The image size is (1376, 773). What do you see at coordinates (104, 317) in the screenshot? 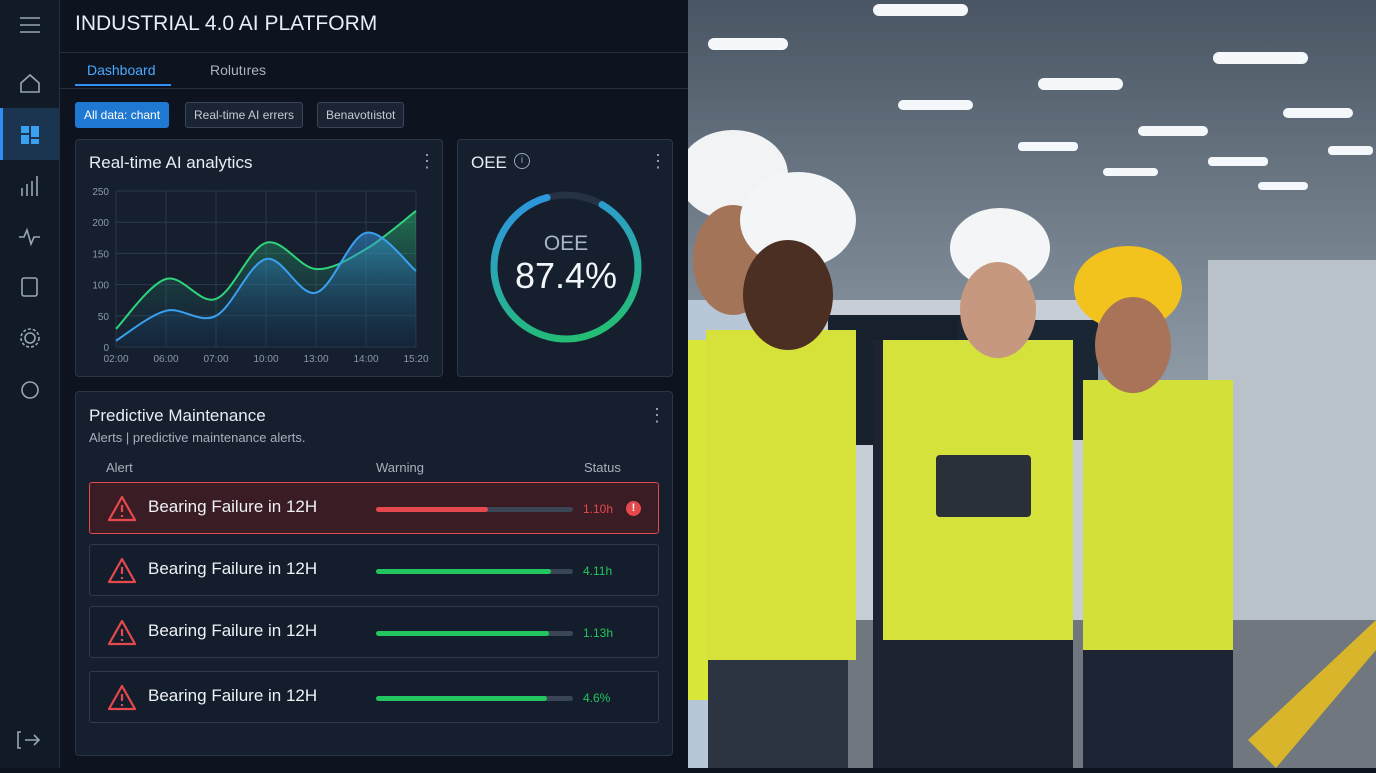
I see `y-tick-label: 50` at bounding box center [104, 317].